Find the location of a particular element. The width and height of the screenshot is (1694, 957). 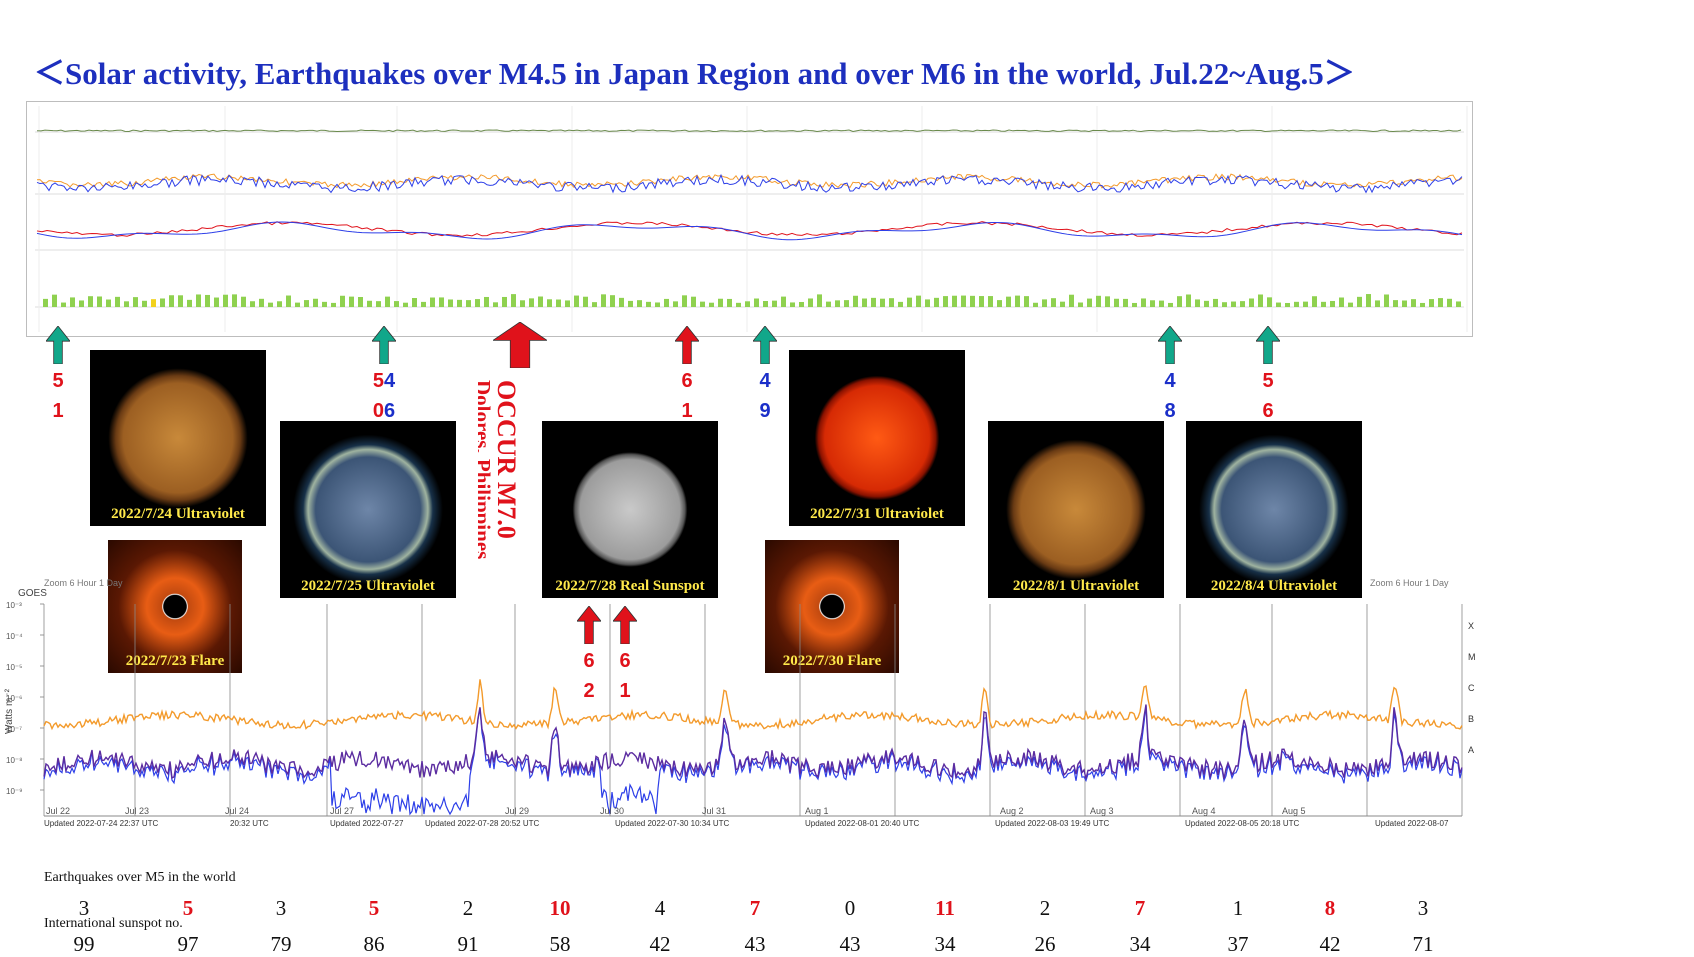

x-date-label: Aug 2 is located at coordinates (1012, 811).